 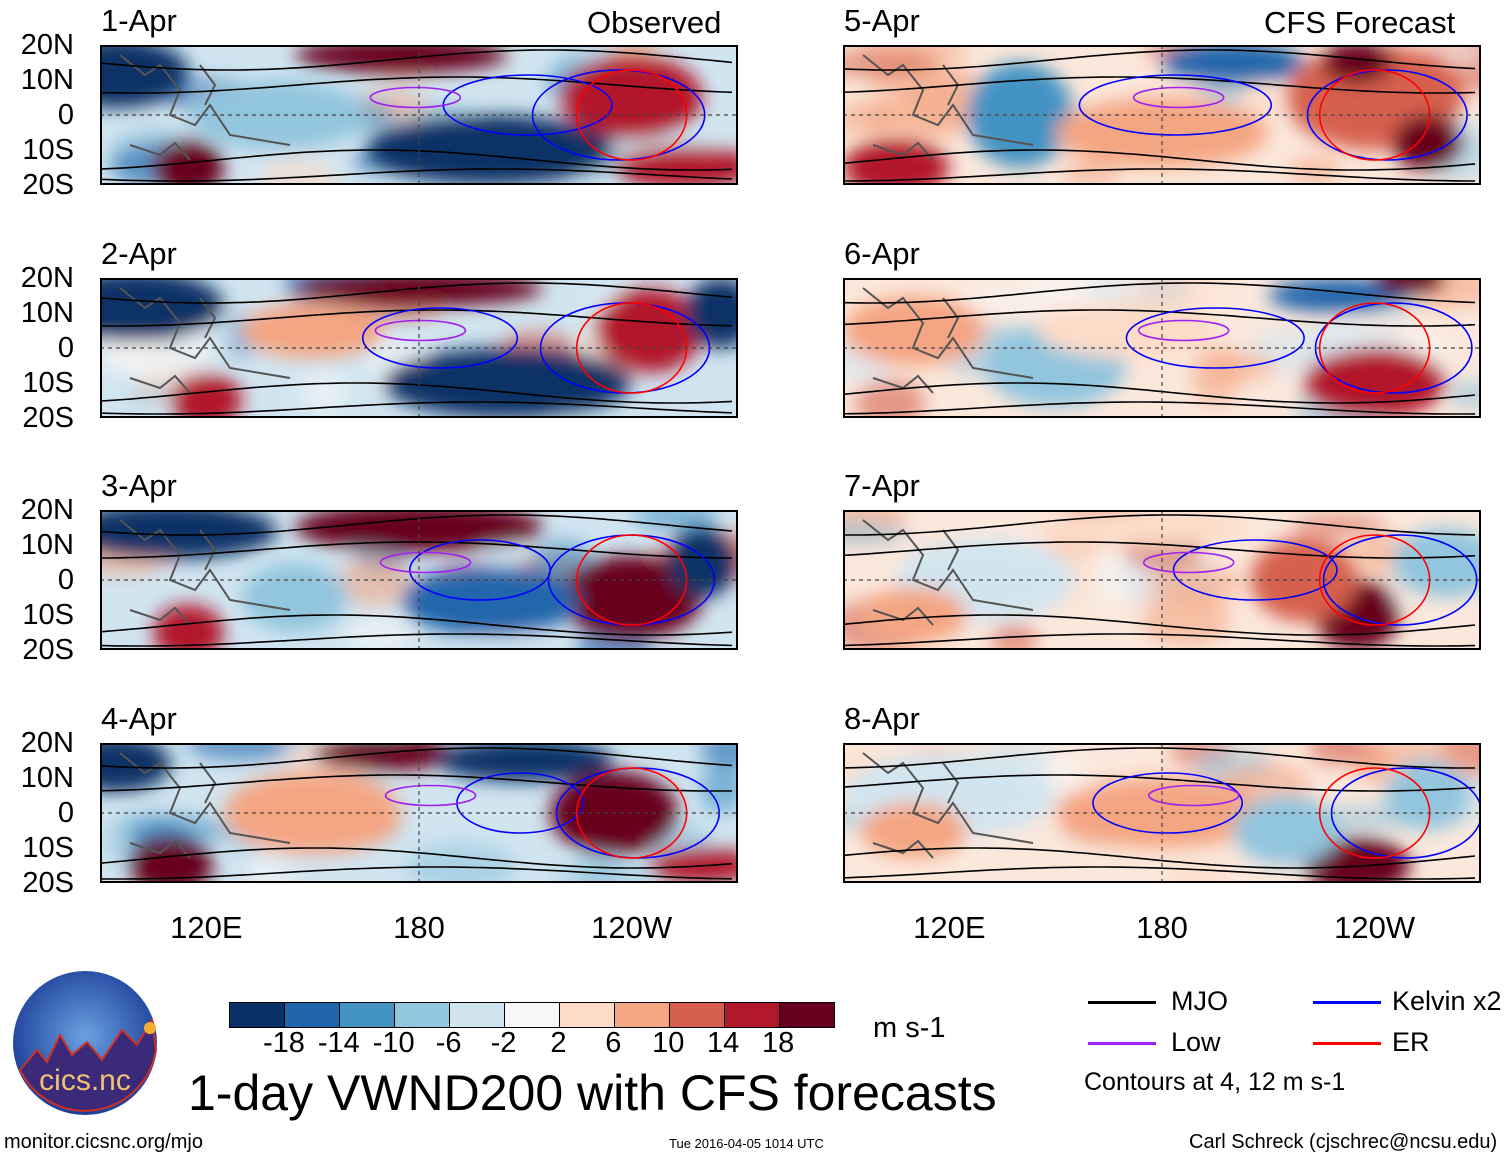 What do you see at coordinates (1447, 1001) in the screenshot?
I see `legend-kelvin: Kelvin x2` at bounding box center [1447, 1001].